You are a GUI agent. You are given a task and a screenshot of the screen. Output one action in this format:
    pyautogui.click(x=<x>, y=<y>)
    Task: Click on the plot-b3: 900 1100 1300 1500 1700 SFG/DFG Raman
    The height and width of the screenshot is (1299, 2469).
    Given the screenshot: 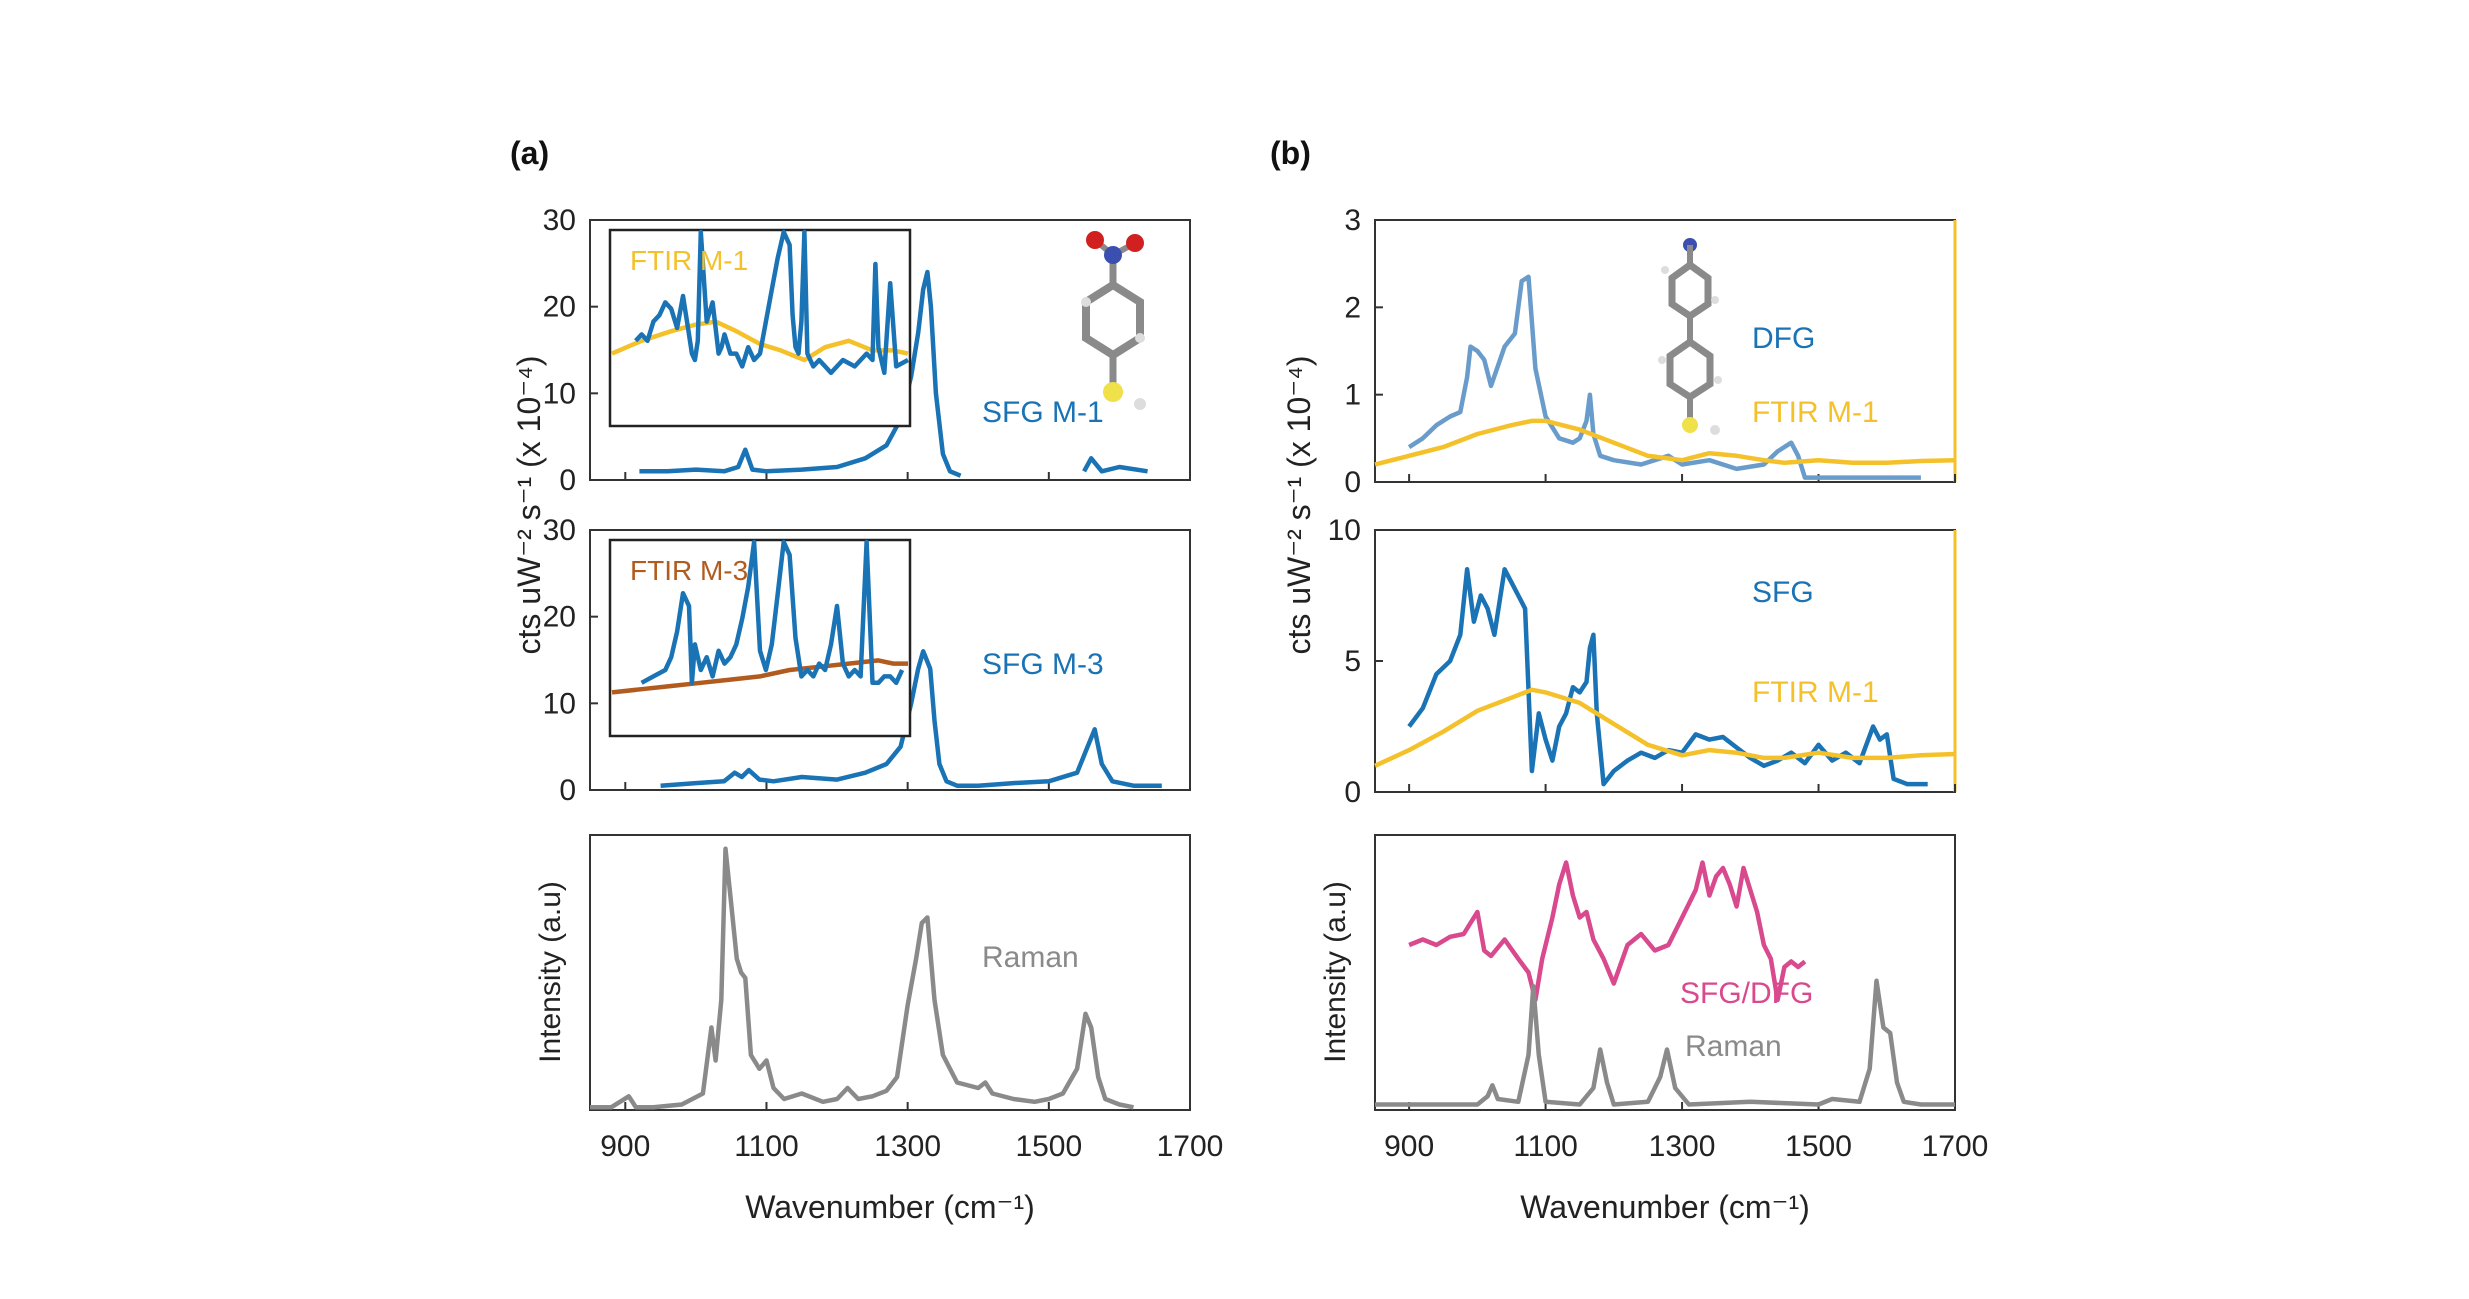 What is the action you would take?
    pyautogui.click(x=1681, y=998)
    